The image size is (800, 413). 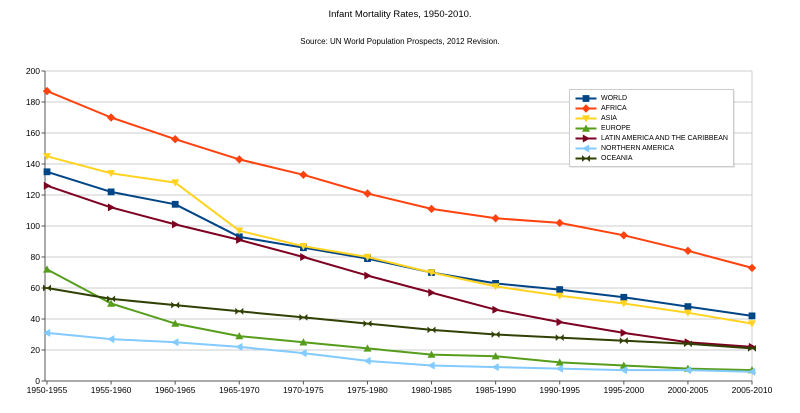 I want to click on europe-legend-icon, so click(x=586, y=128).